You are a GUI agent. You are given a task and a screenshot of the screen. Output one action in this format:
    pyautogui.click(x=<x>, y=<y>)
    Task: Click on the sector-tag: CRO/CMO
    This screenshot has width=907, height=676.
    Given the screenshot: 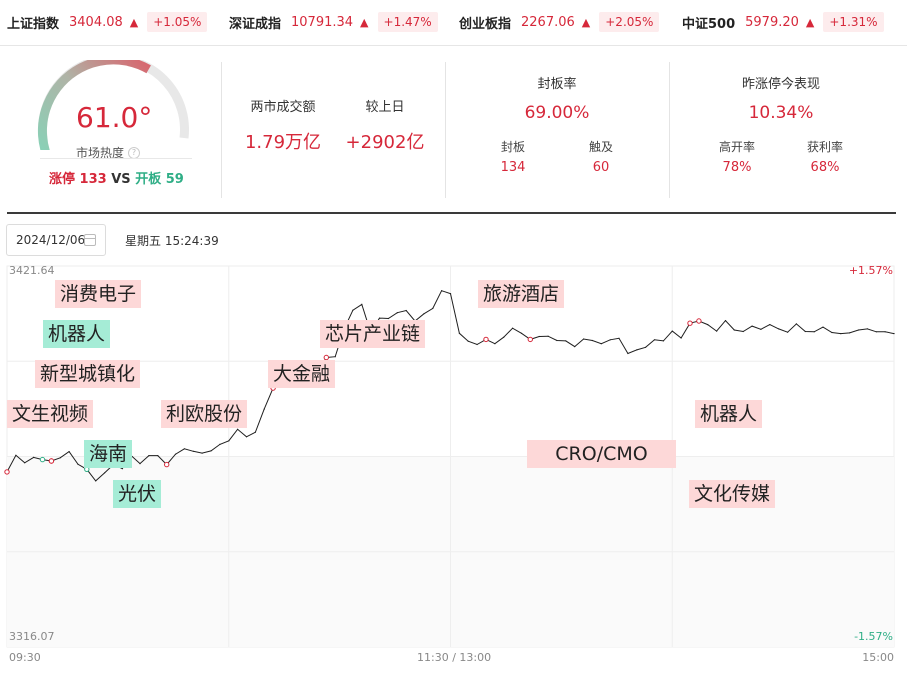 What is the action you would take?
    pyautogui.click(x=601, y=454)
    